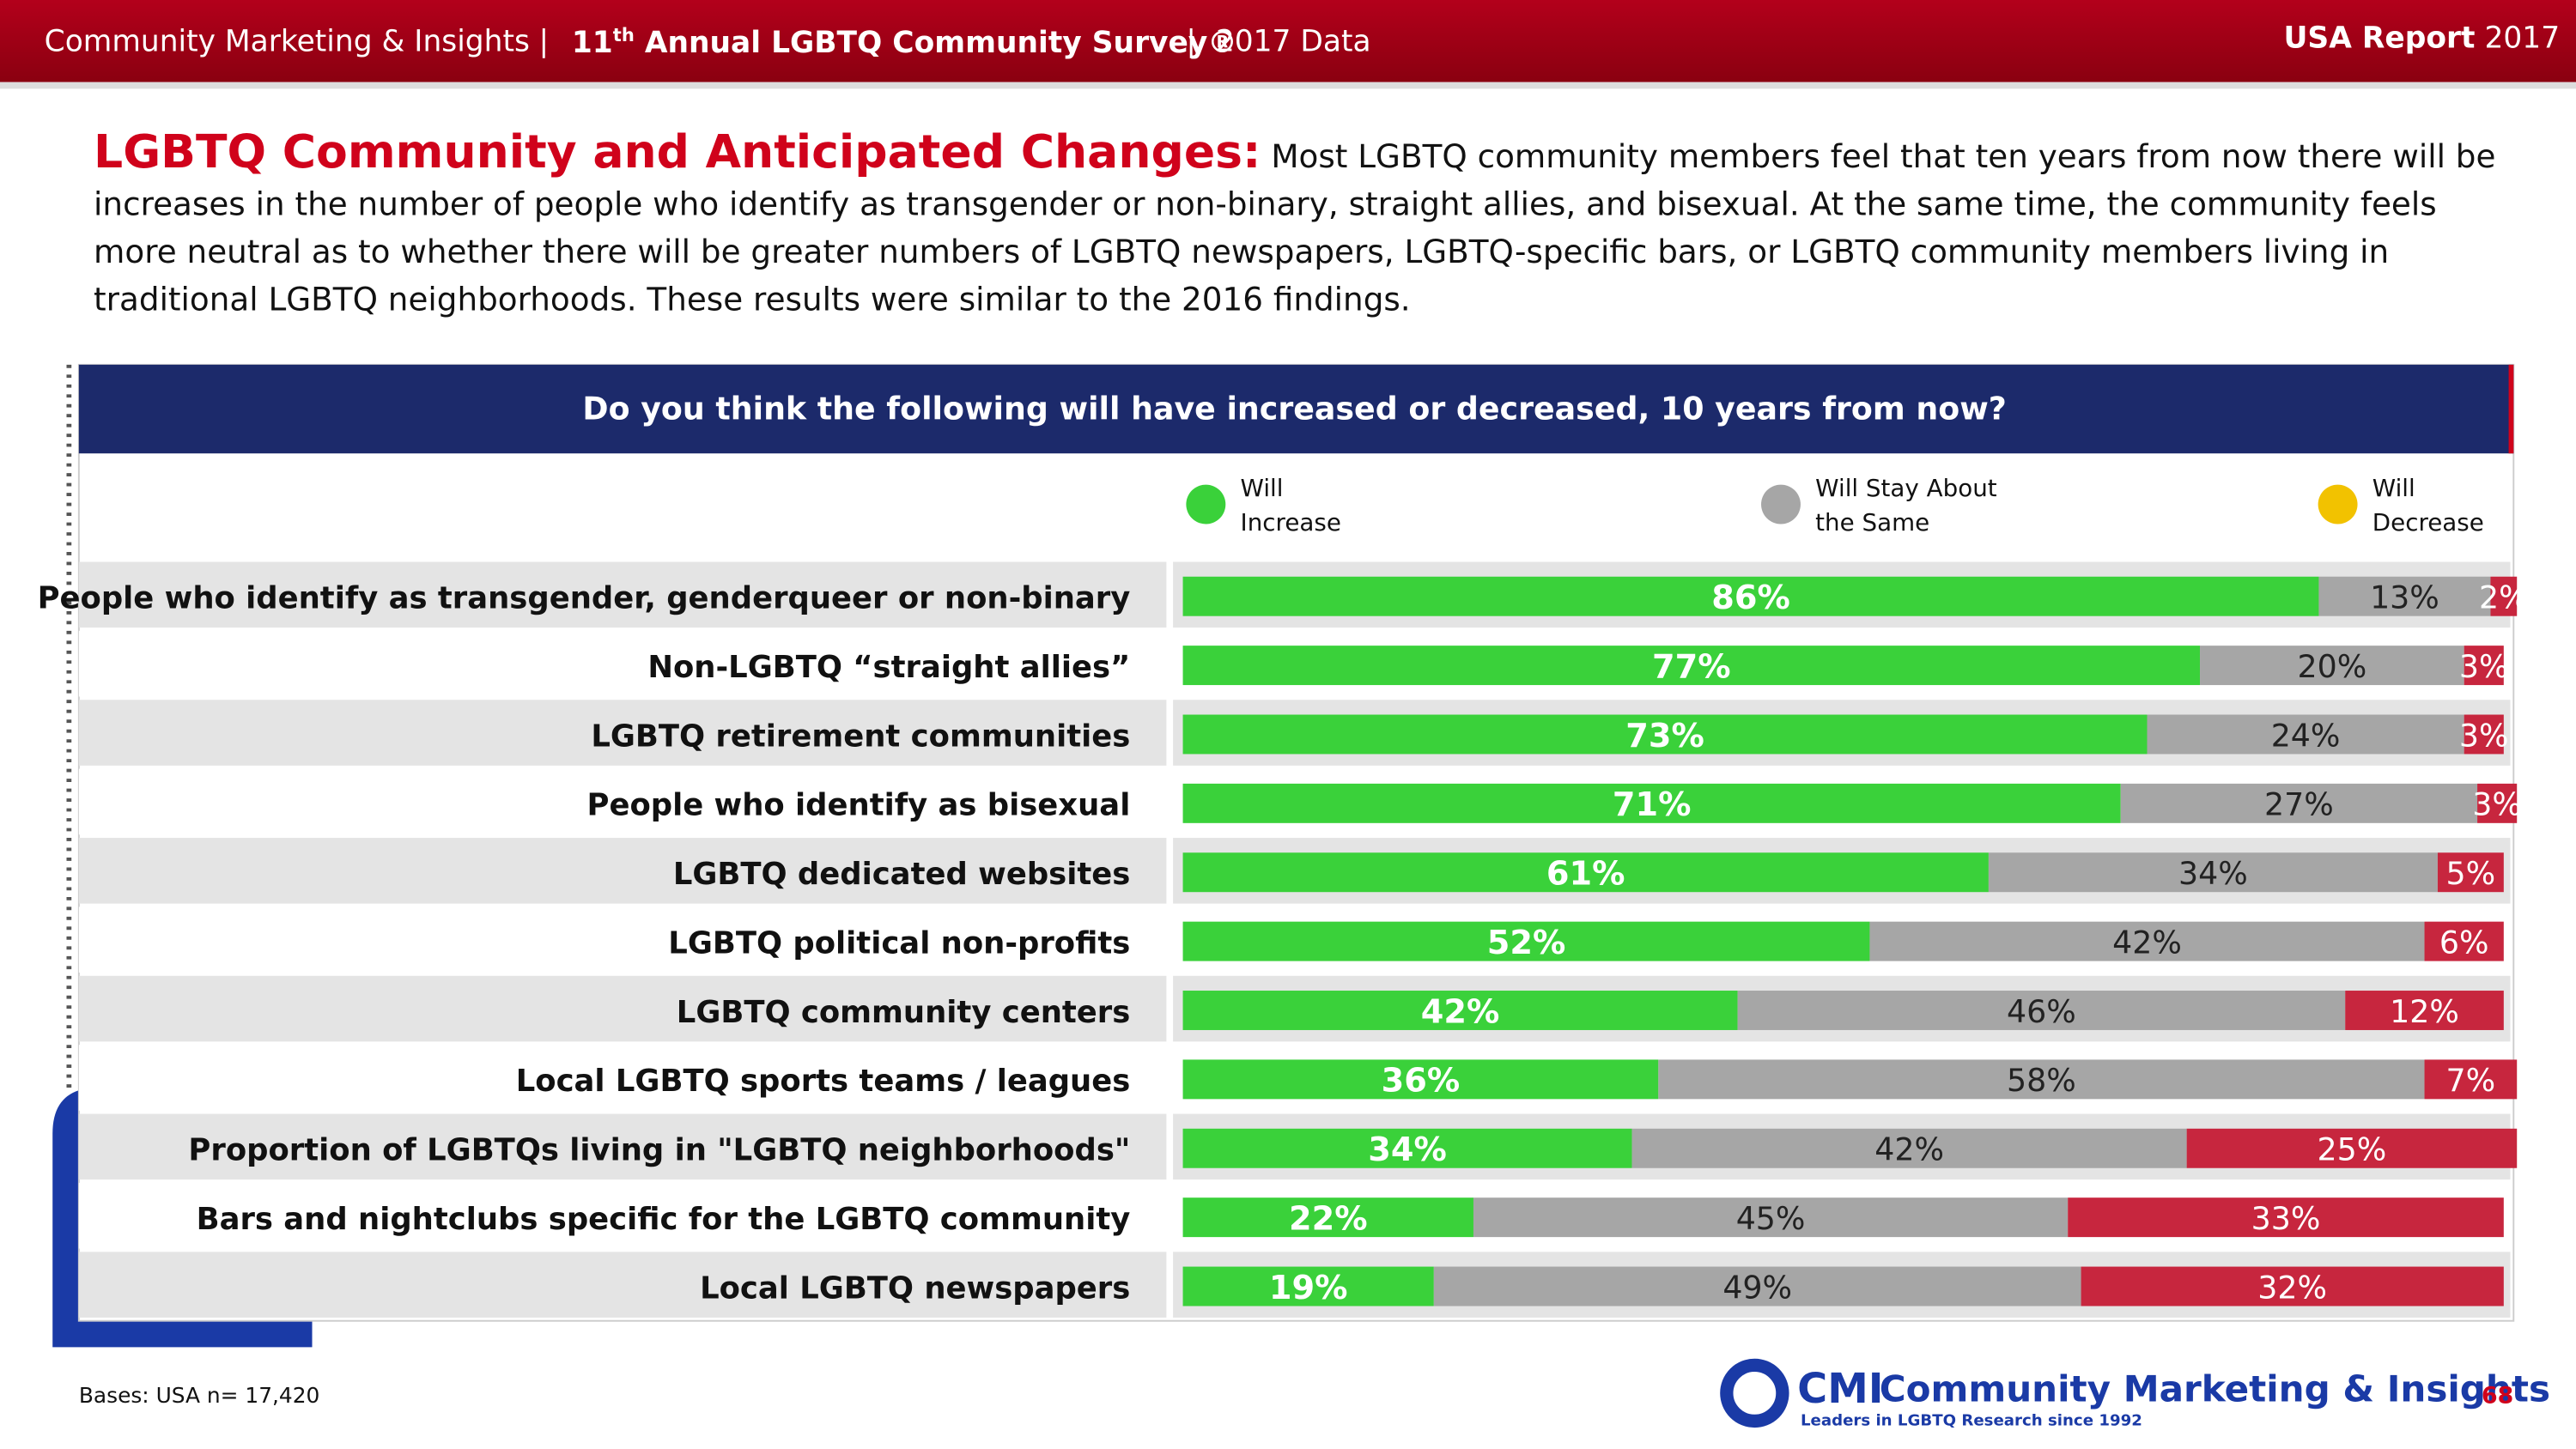 Image resolution: width=2576 pixels, height=1449 pixels. I want to click on survey-suffix: th, so click(623, 35).